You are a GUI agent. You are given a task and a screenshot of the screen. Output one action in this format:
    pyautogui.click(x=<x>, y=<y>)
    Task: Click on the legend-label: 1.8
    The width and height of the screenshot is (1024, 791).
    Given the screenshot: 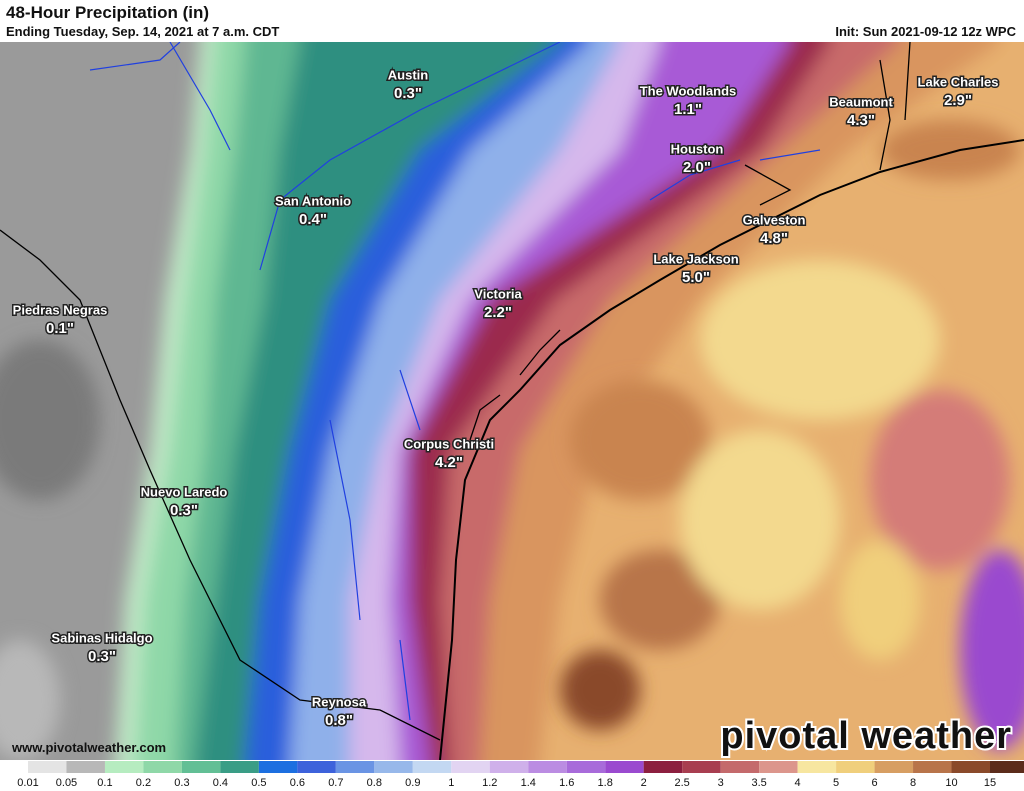 What is the action you would take?
    pyautogui.click(x=605, y=783)
    